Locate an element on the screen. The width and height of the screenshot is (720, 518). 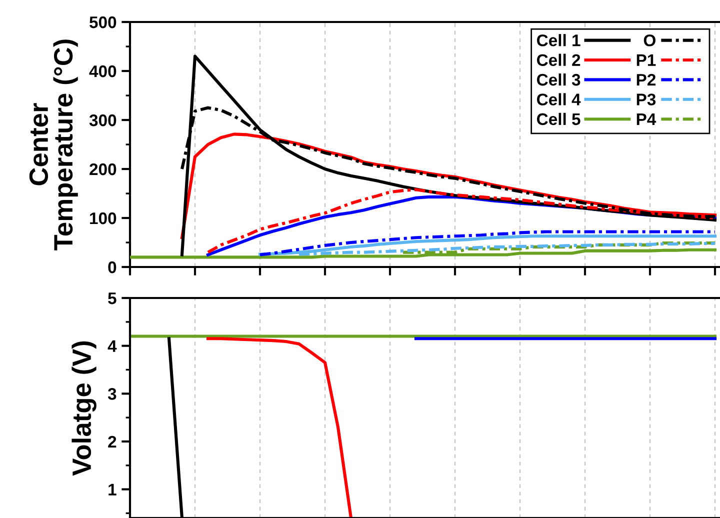
legend-label: Cell 2 is located at coordinates (558, 60).